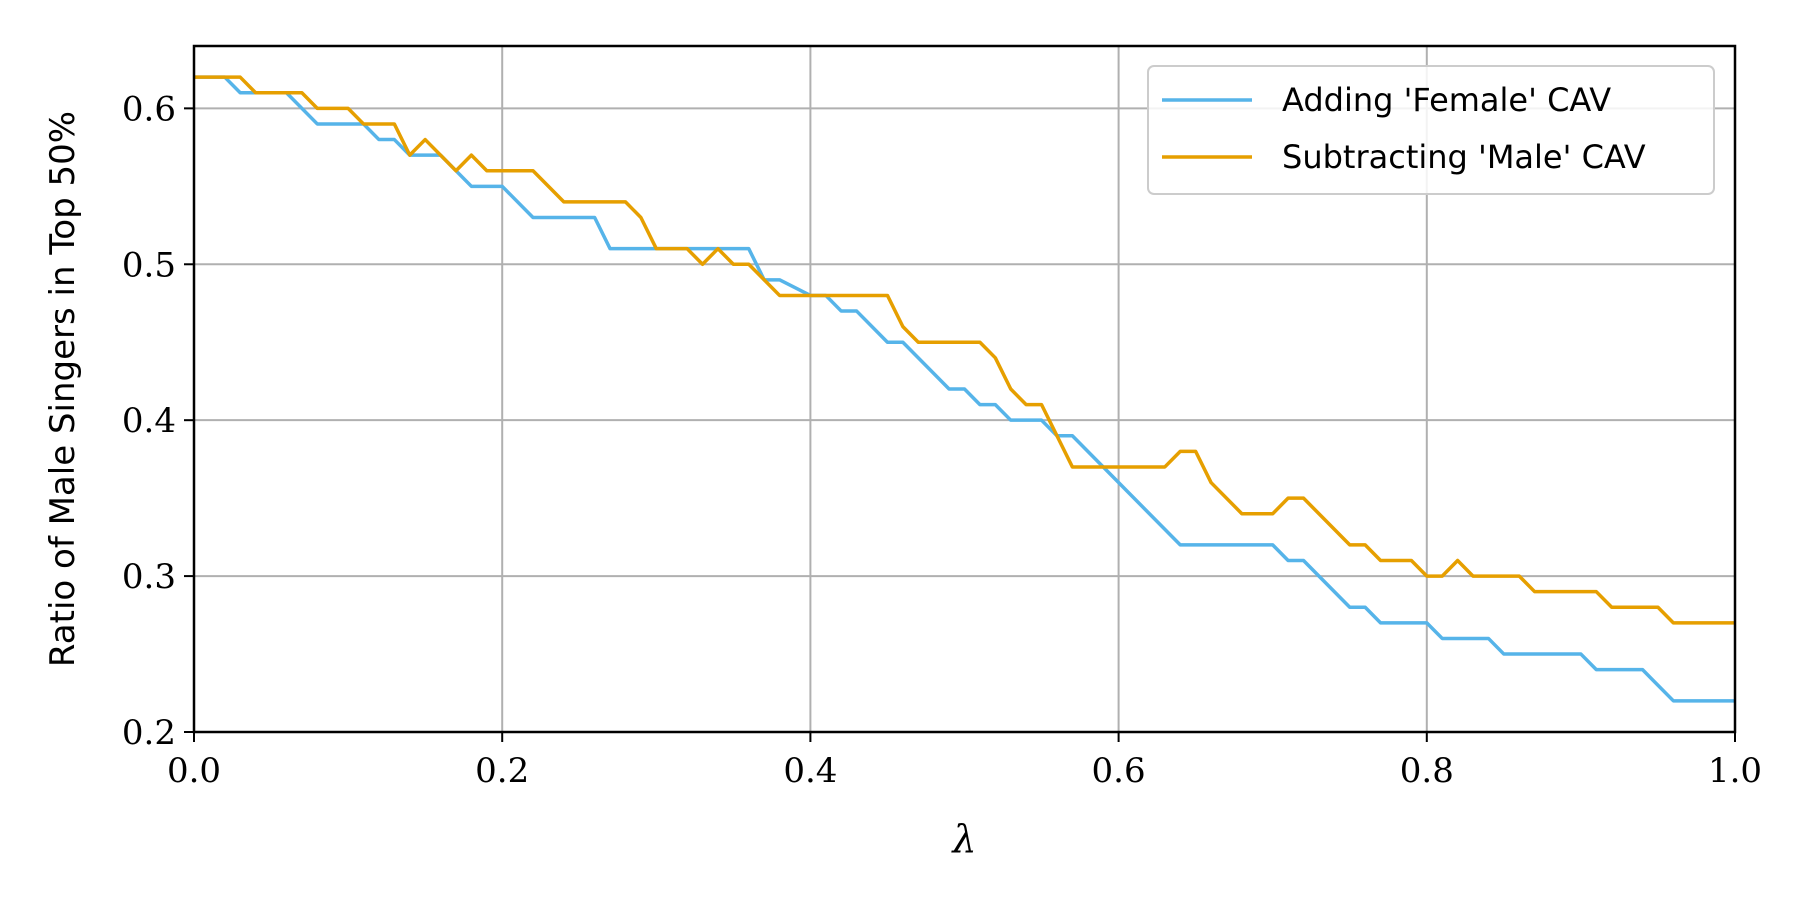  Describe the element at coordinates (149, 577) in the screenshot. I see `y-tick-label: 0.3` at that location.